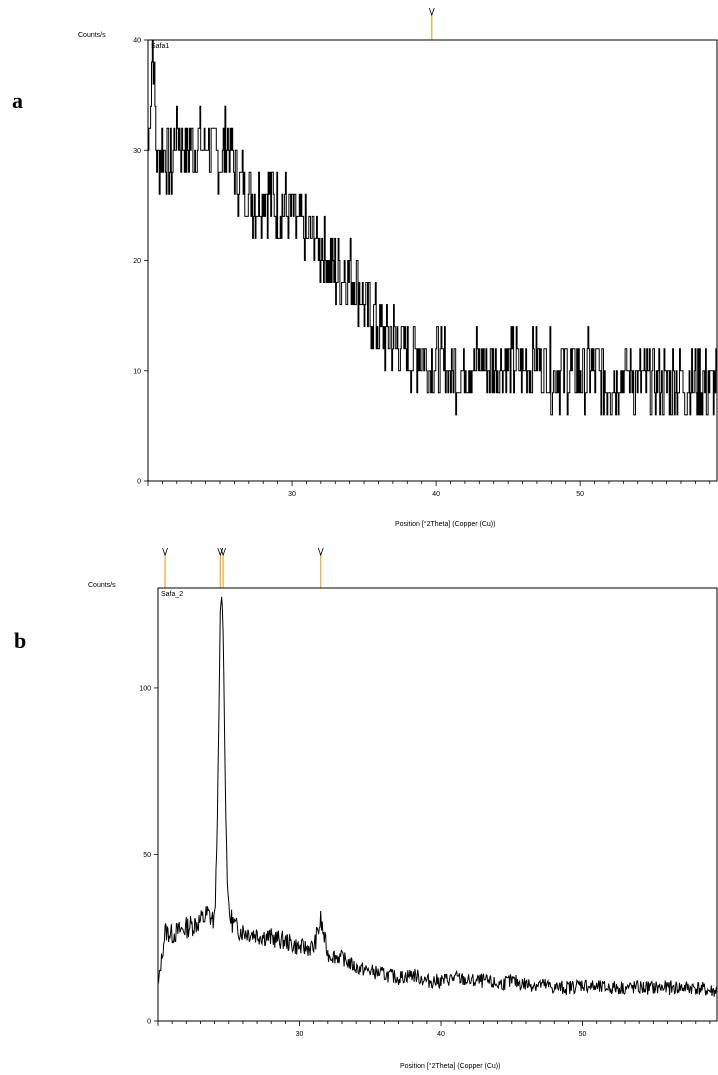 Image resolution: width=718 pixels, height=1075 pixels. Describe the element at coordinates (17, 100) in the screenshot. I see `panel-a-letter: a` at that location.